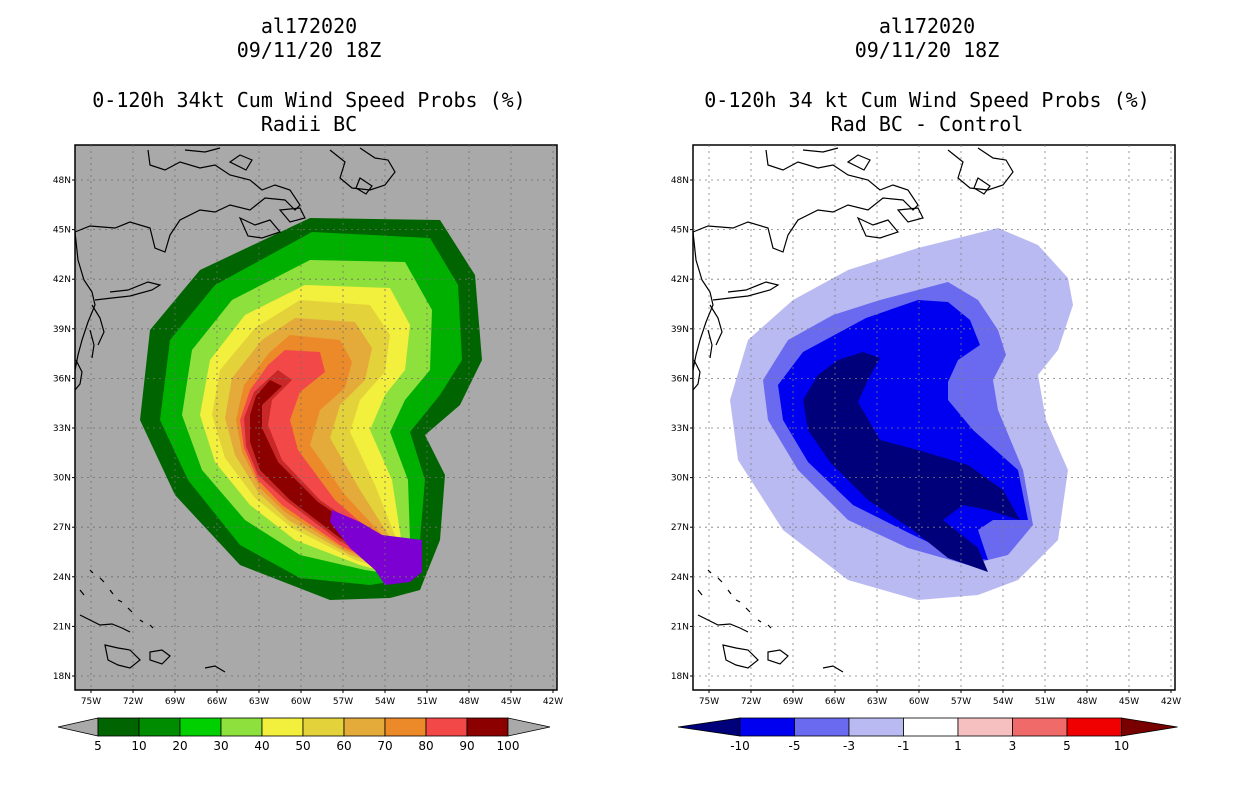 The width and height of the screenshot is (1236, 800). Describe the element at coordinates (927, 124) in the screenshot. I see `right-subtitle: Rad BC - Control` at that location.